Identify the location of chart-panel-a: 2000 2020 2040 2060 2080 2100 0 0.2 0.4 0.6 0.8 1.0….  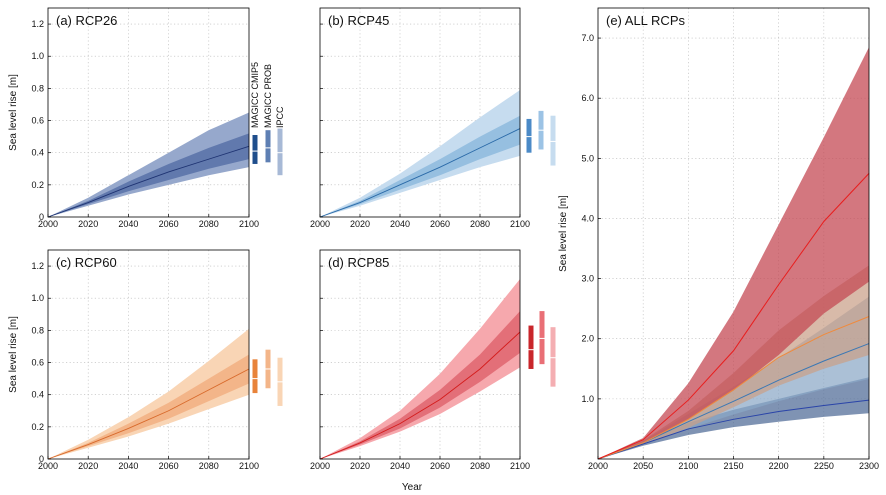
(145, 118).